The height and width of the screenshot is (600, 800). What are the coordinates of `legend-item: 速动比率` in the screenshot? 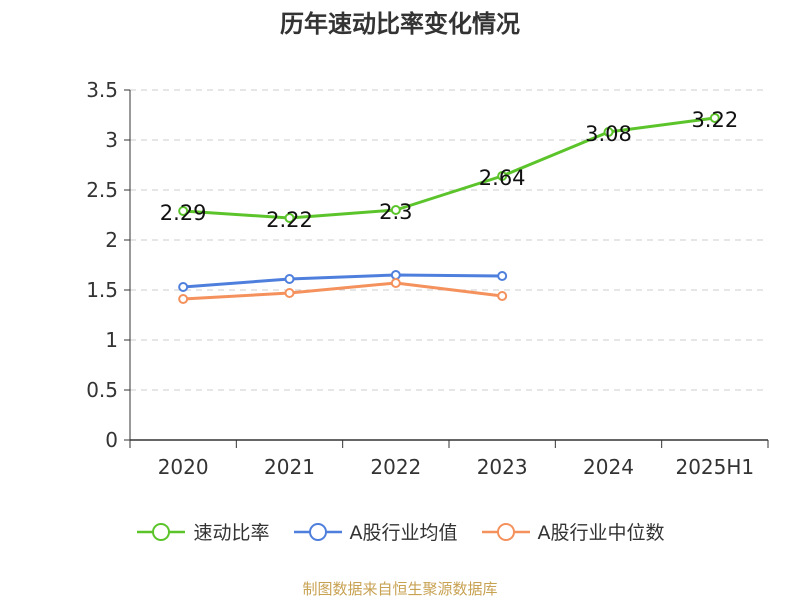 It's located at (202, 531).